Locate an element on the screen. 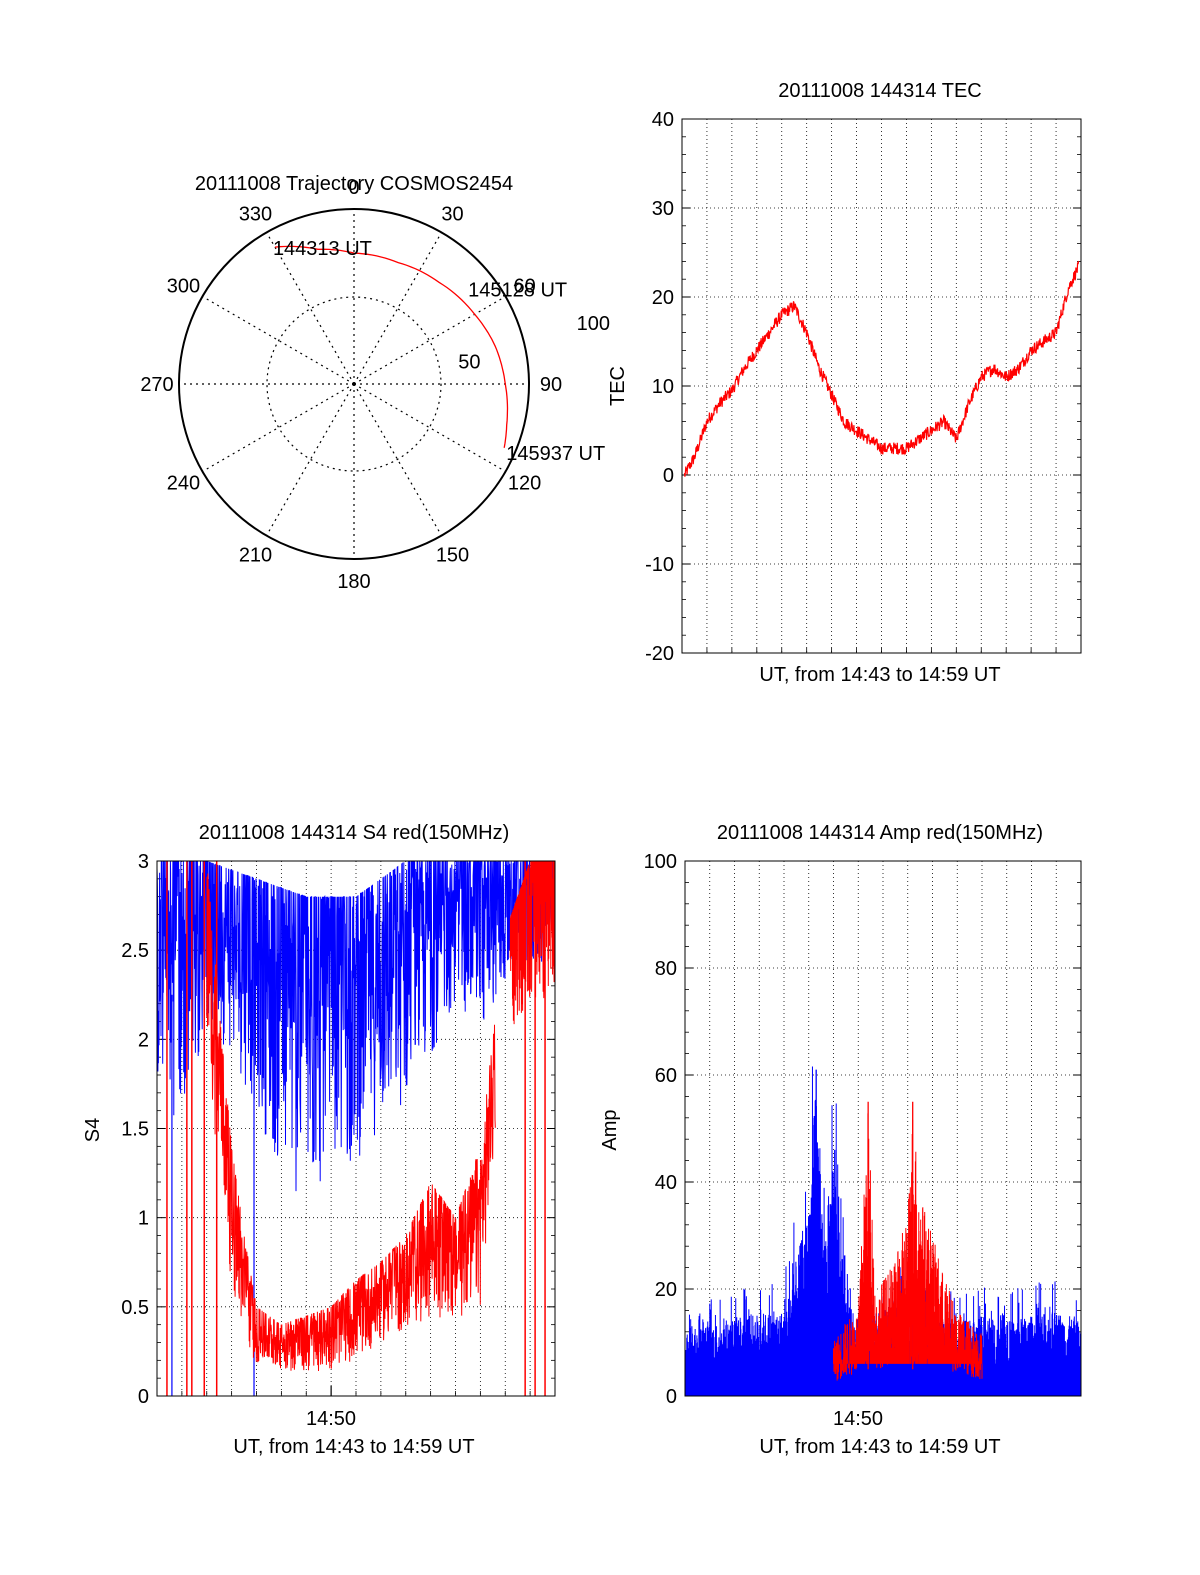 The height and width of the screenshot is (1575, 1200). y-tick-label: 2 is located at coordinates (143, 1040).